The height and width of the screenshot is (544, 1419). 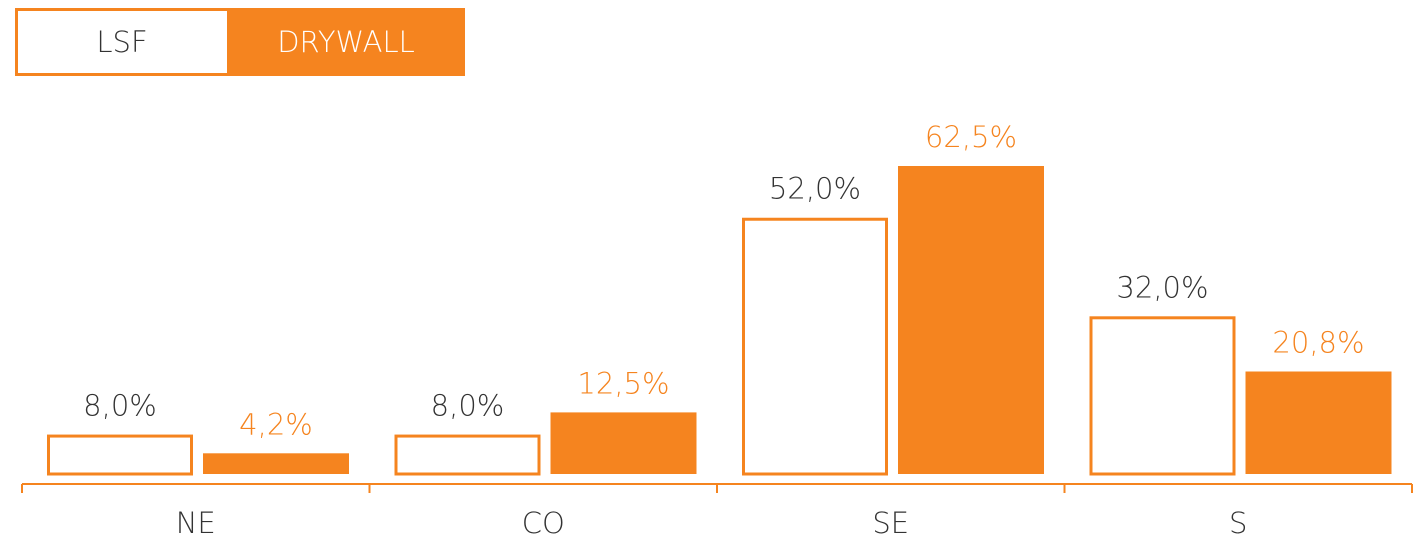 I want to click on x-tick-label: CO, so click(x=543, y=523).